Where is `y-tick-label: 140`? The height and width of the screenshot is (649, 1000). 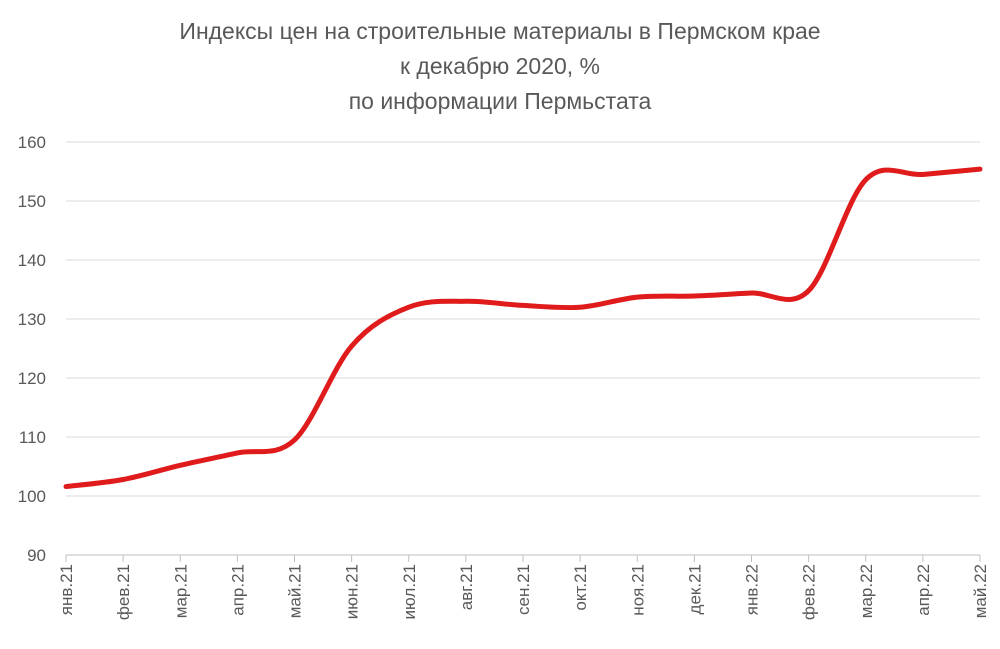 y-tick-label: 140 is located at coordinates (32, 260).